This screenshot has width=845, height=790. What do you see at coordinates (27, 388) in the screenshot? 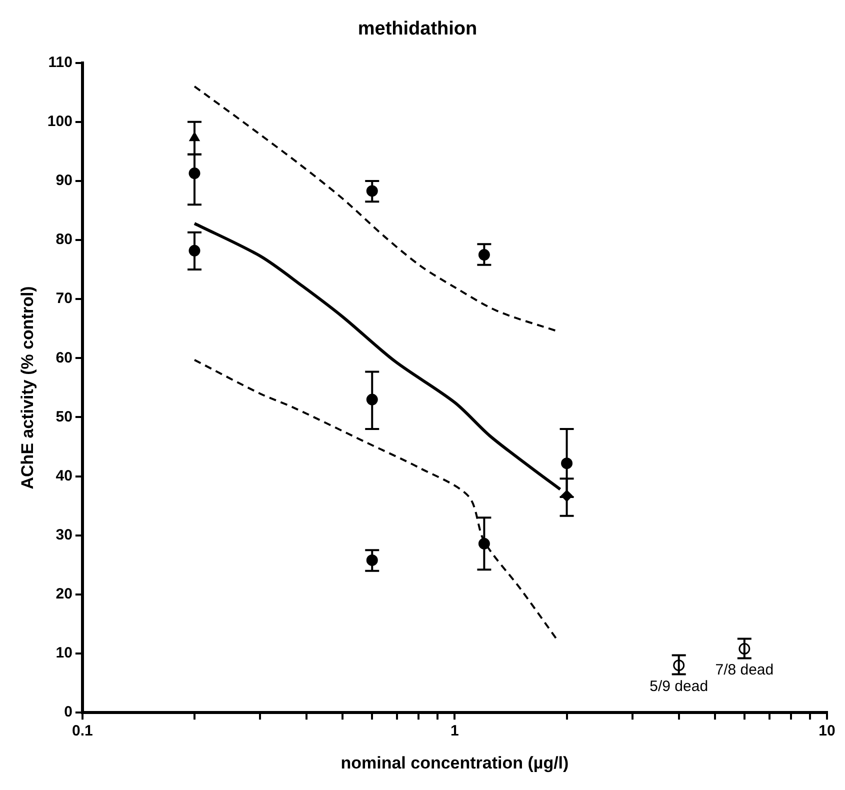
I see `y-axis-title: AChE activity (% control)` at bounding box center [27, 388].